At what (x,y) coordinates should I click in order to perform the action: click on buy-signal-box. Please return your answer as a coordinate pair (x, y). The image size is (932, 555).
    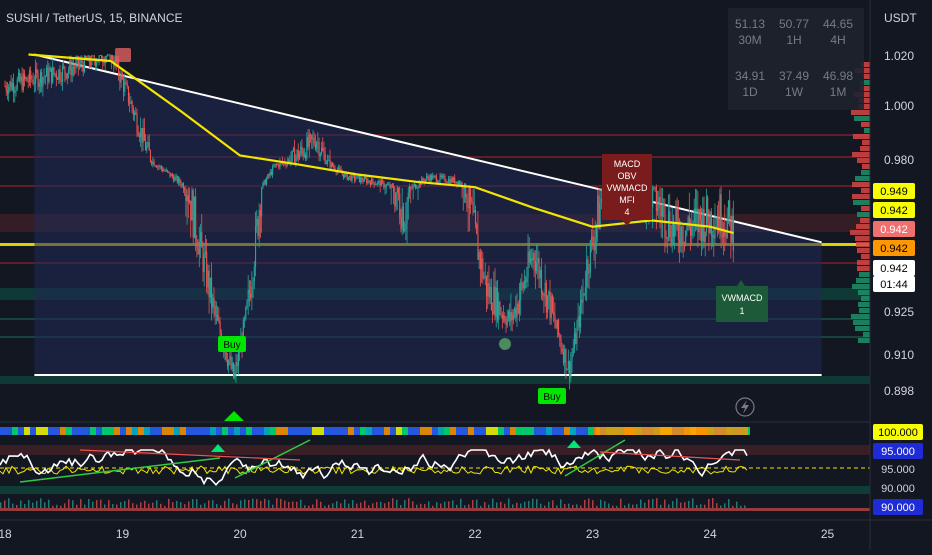
    Looking at the image, I should click on (552, 396).